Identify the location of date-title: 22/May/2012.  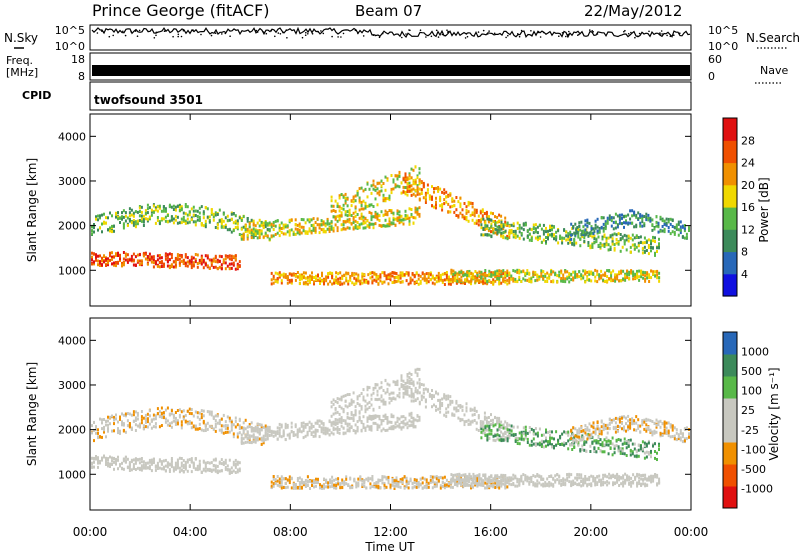
(633, 11).